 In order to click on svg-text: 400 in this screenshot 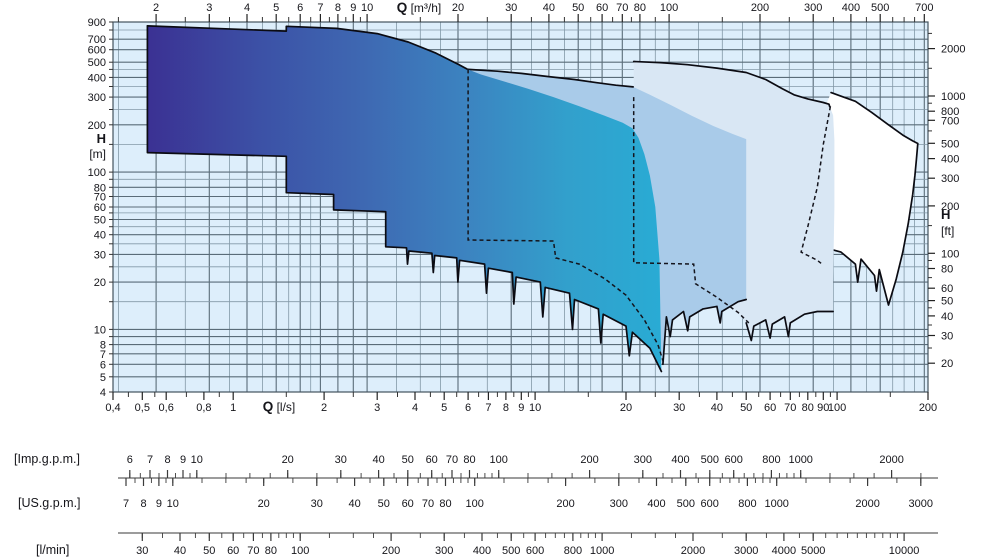, I will do `click(97, 78)`.